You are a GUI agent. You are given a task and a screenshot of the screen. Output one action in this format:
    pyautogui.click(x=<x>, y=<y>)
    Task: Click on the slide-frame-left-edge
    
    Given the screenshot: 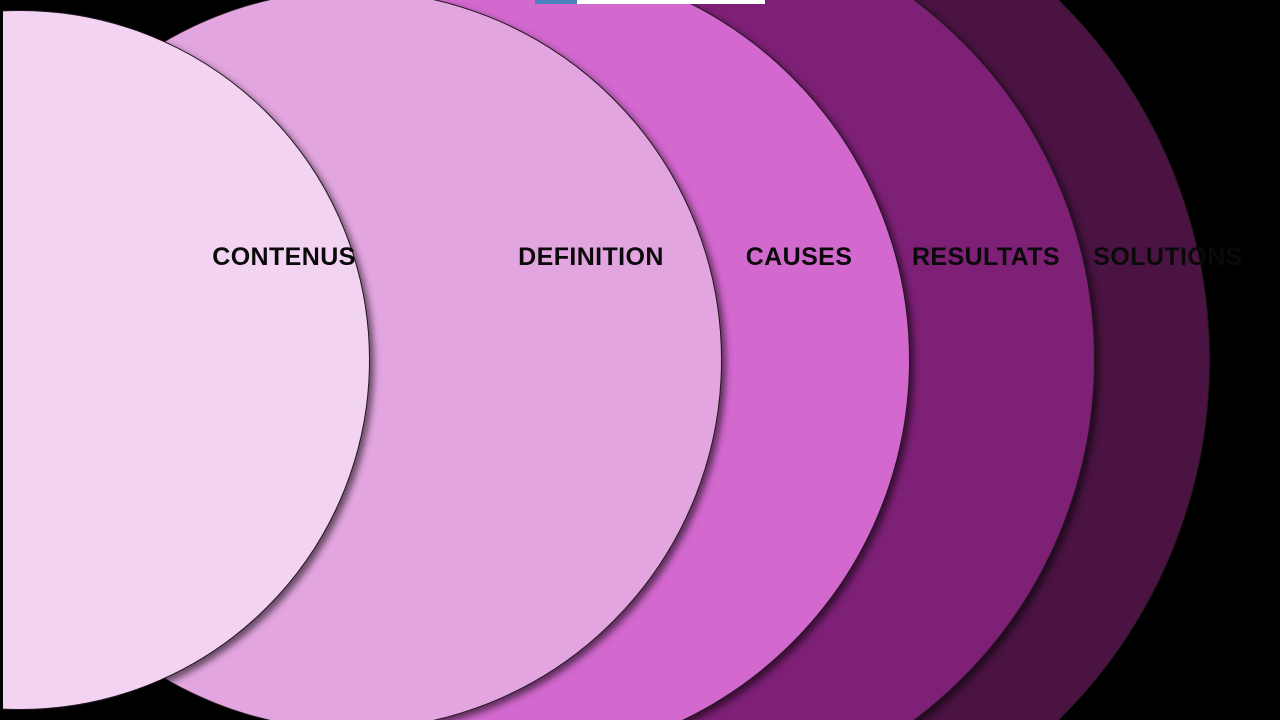 What is the action you would take?
    pyautogui.click(x=1, y=360)
    